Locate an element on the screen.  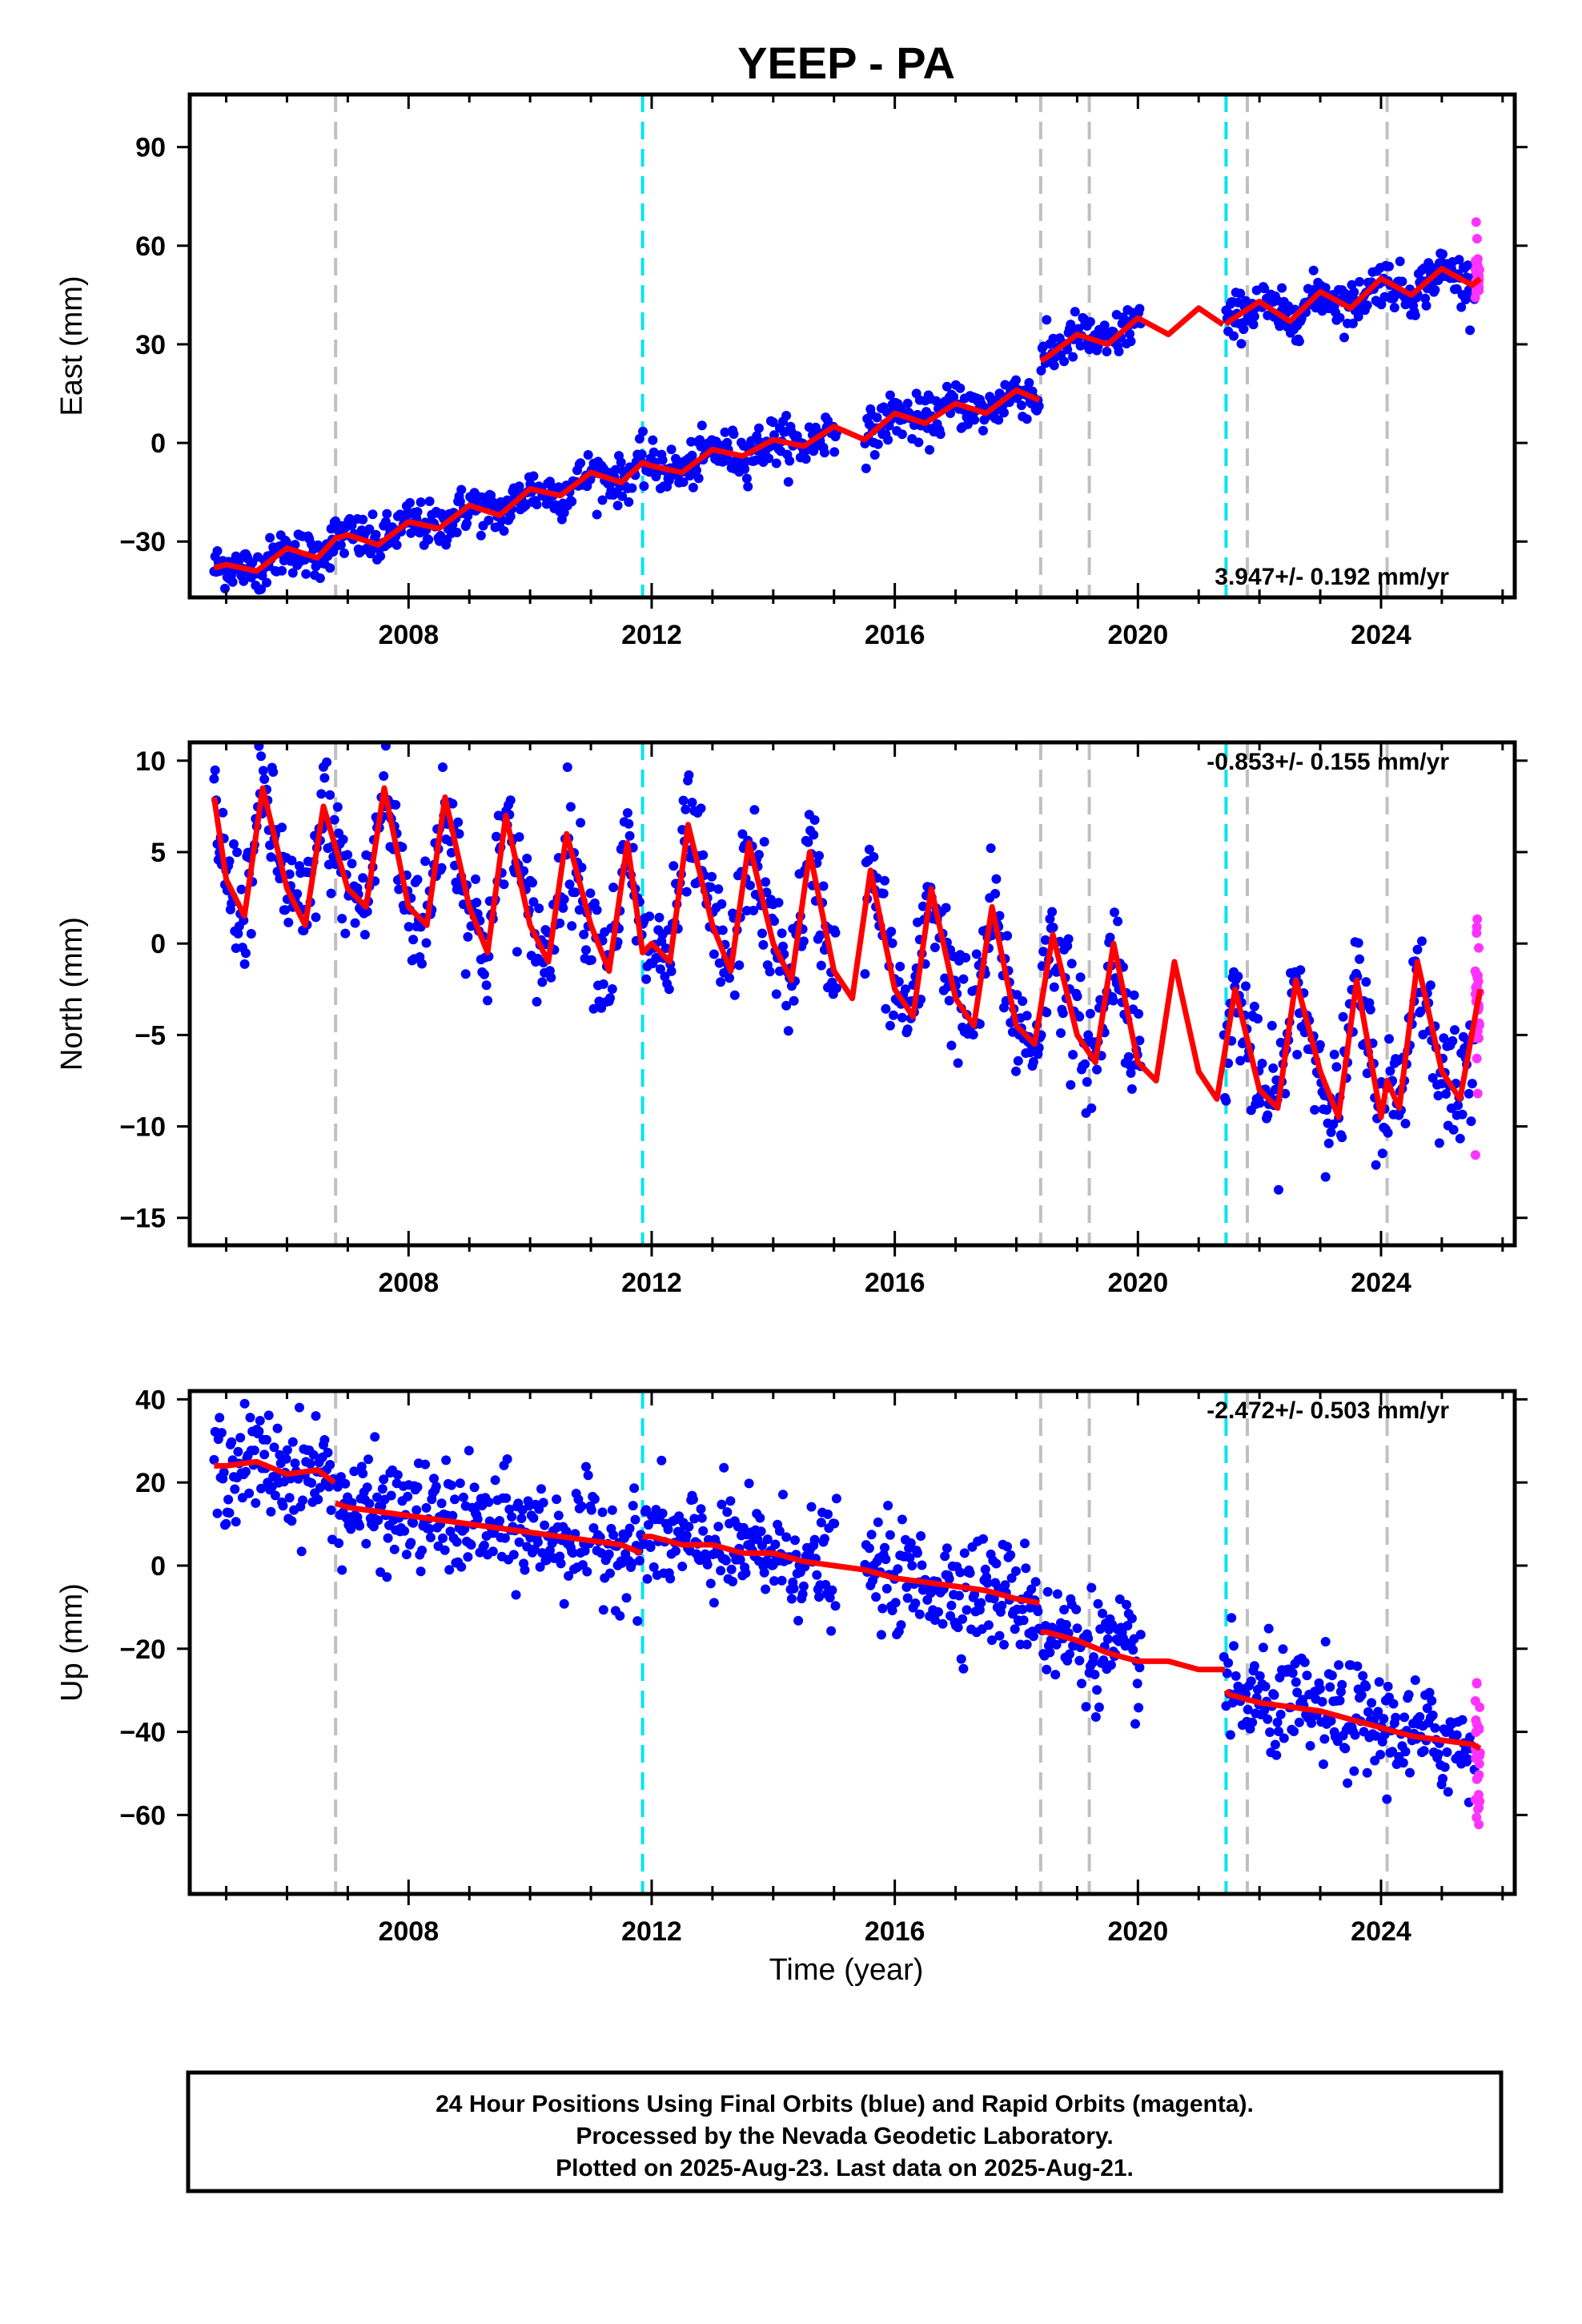
x-tick-label: 2008 is located at coordinates (409, 1931).